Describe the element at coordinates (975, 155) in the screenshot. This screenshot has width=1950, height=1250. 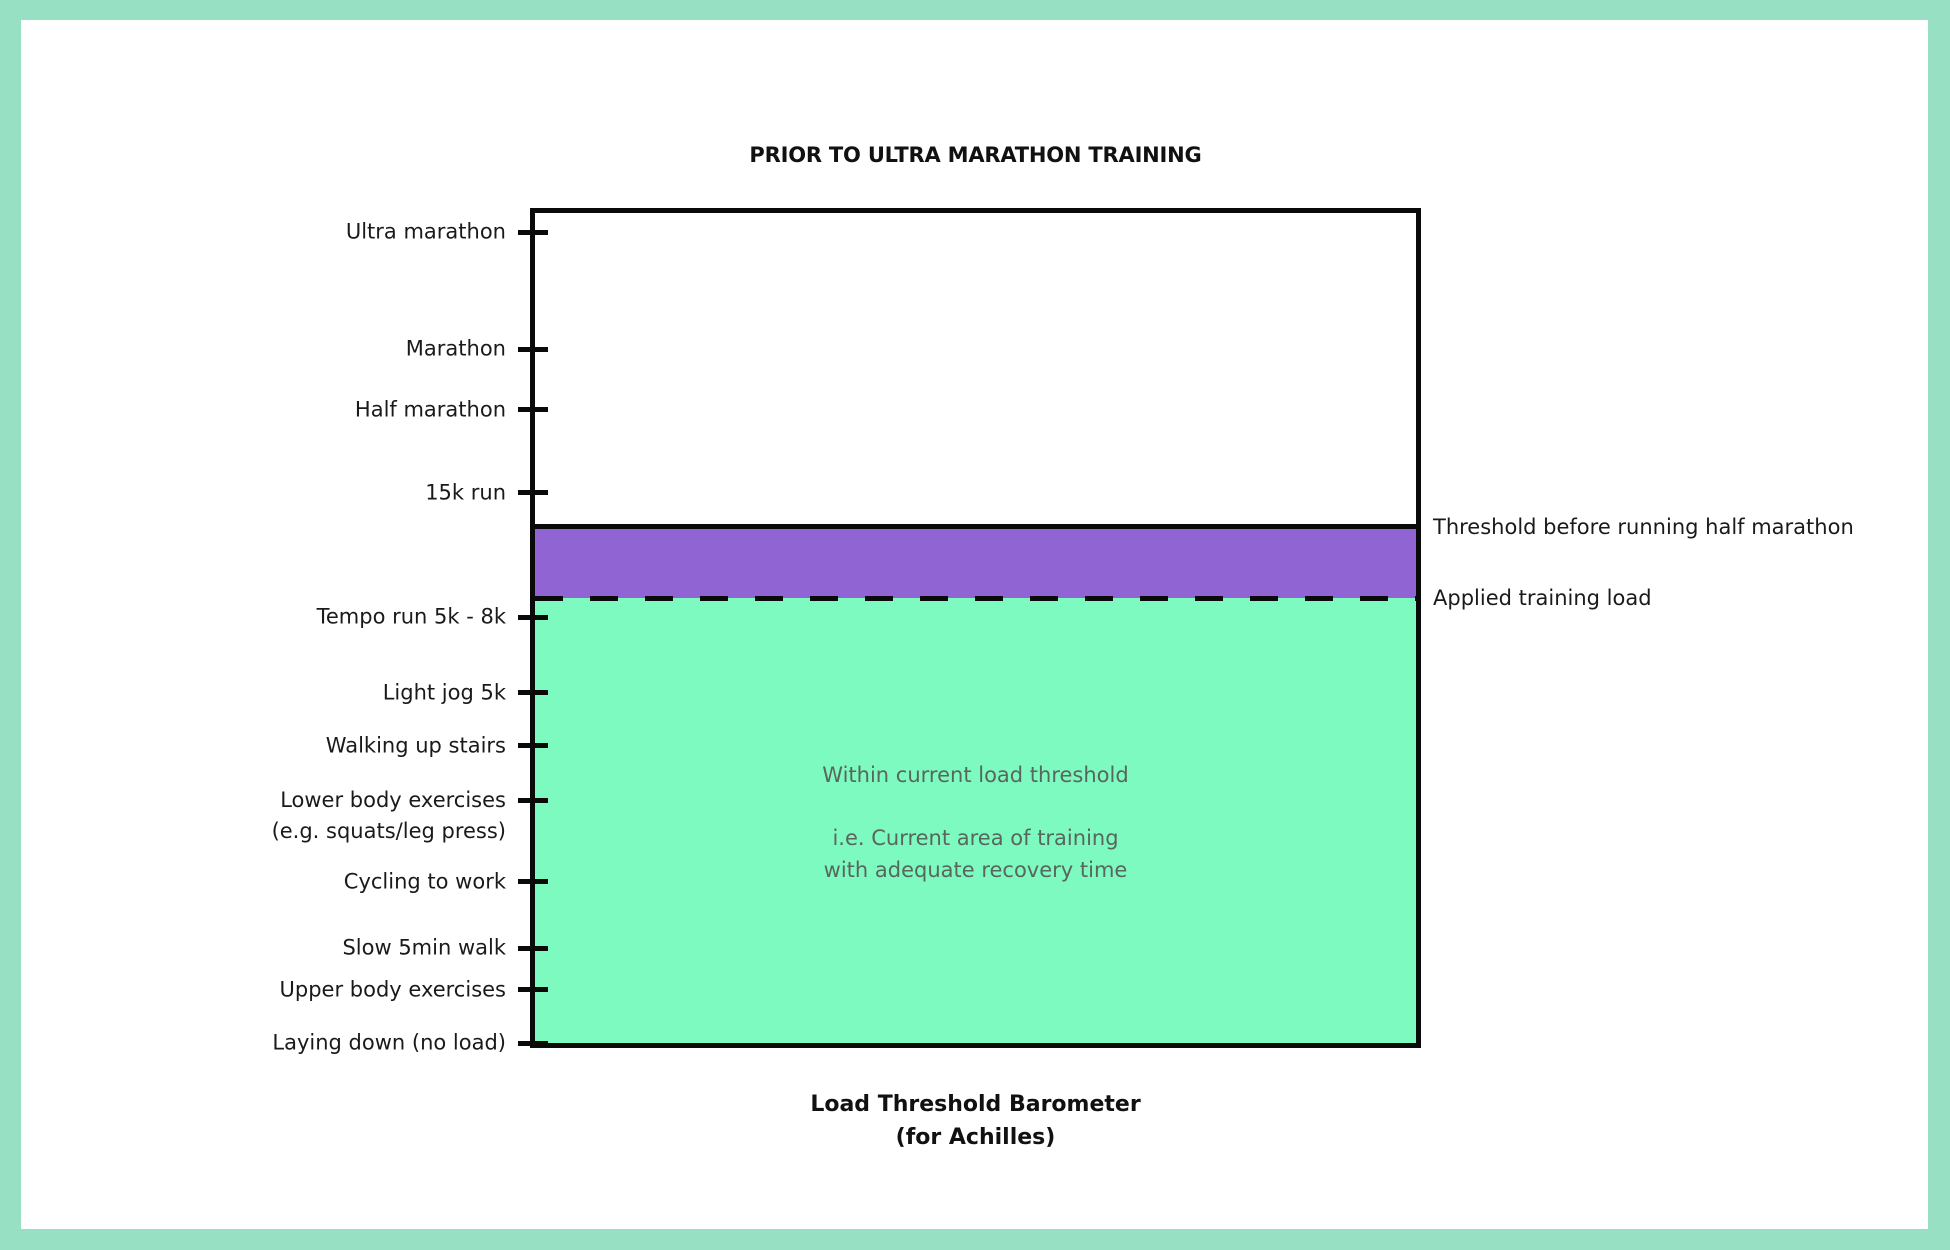
I see `chart-title: PRIOR TO ULTRA MARATHON TRAINING` at that location.